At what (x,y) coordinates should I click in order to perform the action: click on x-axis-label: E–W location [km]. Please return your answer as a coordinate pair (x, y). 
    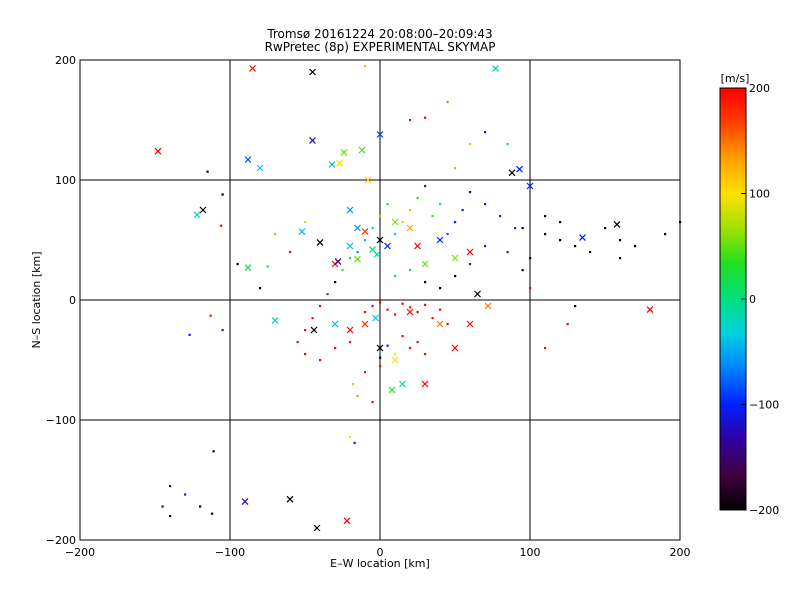
    Looking at the image, I should click on (380, 563).